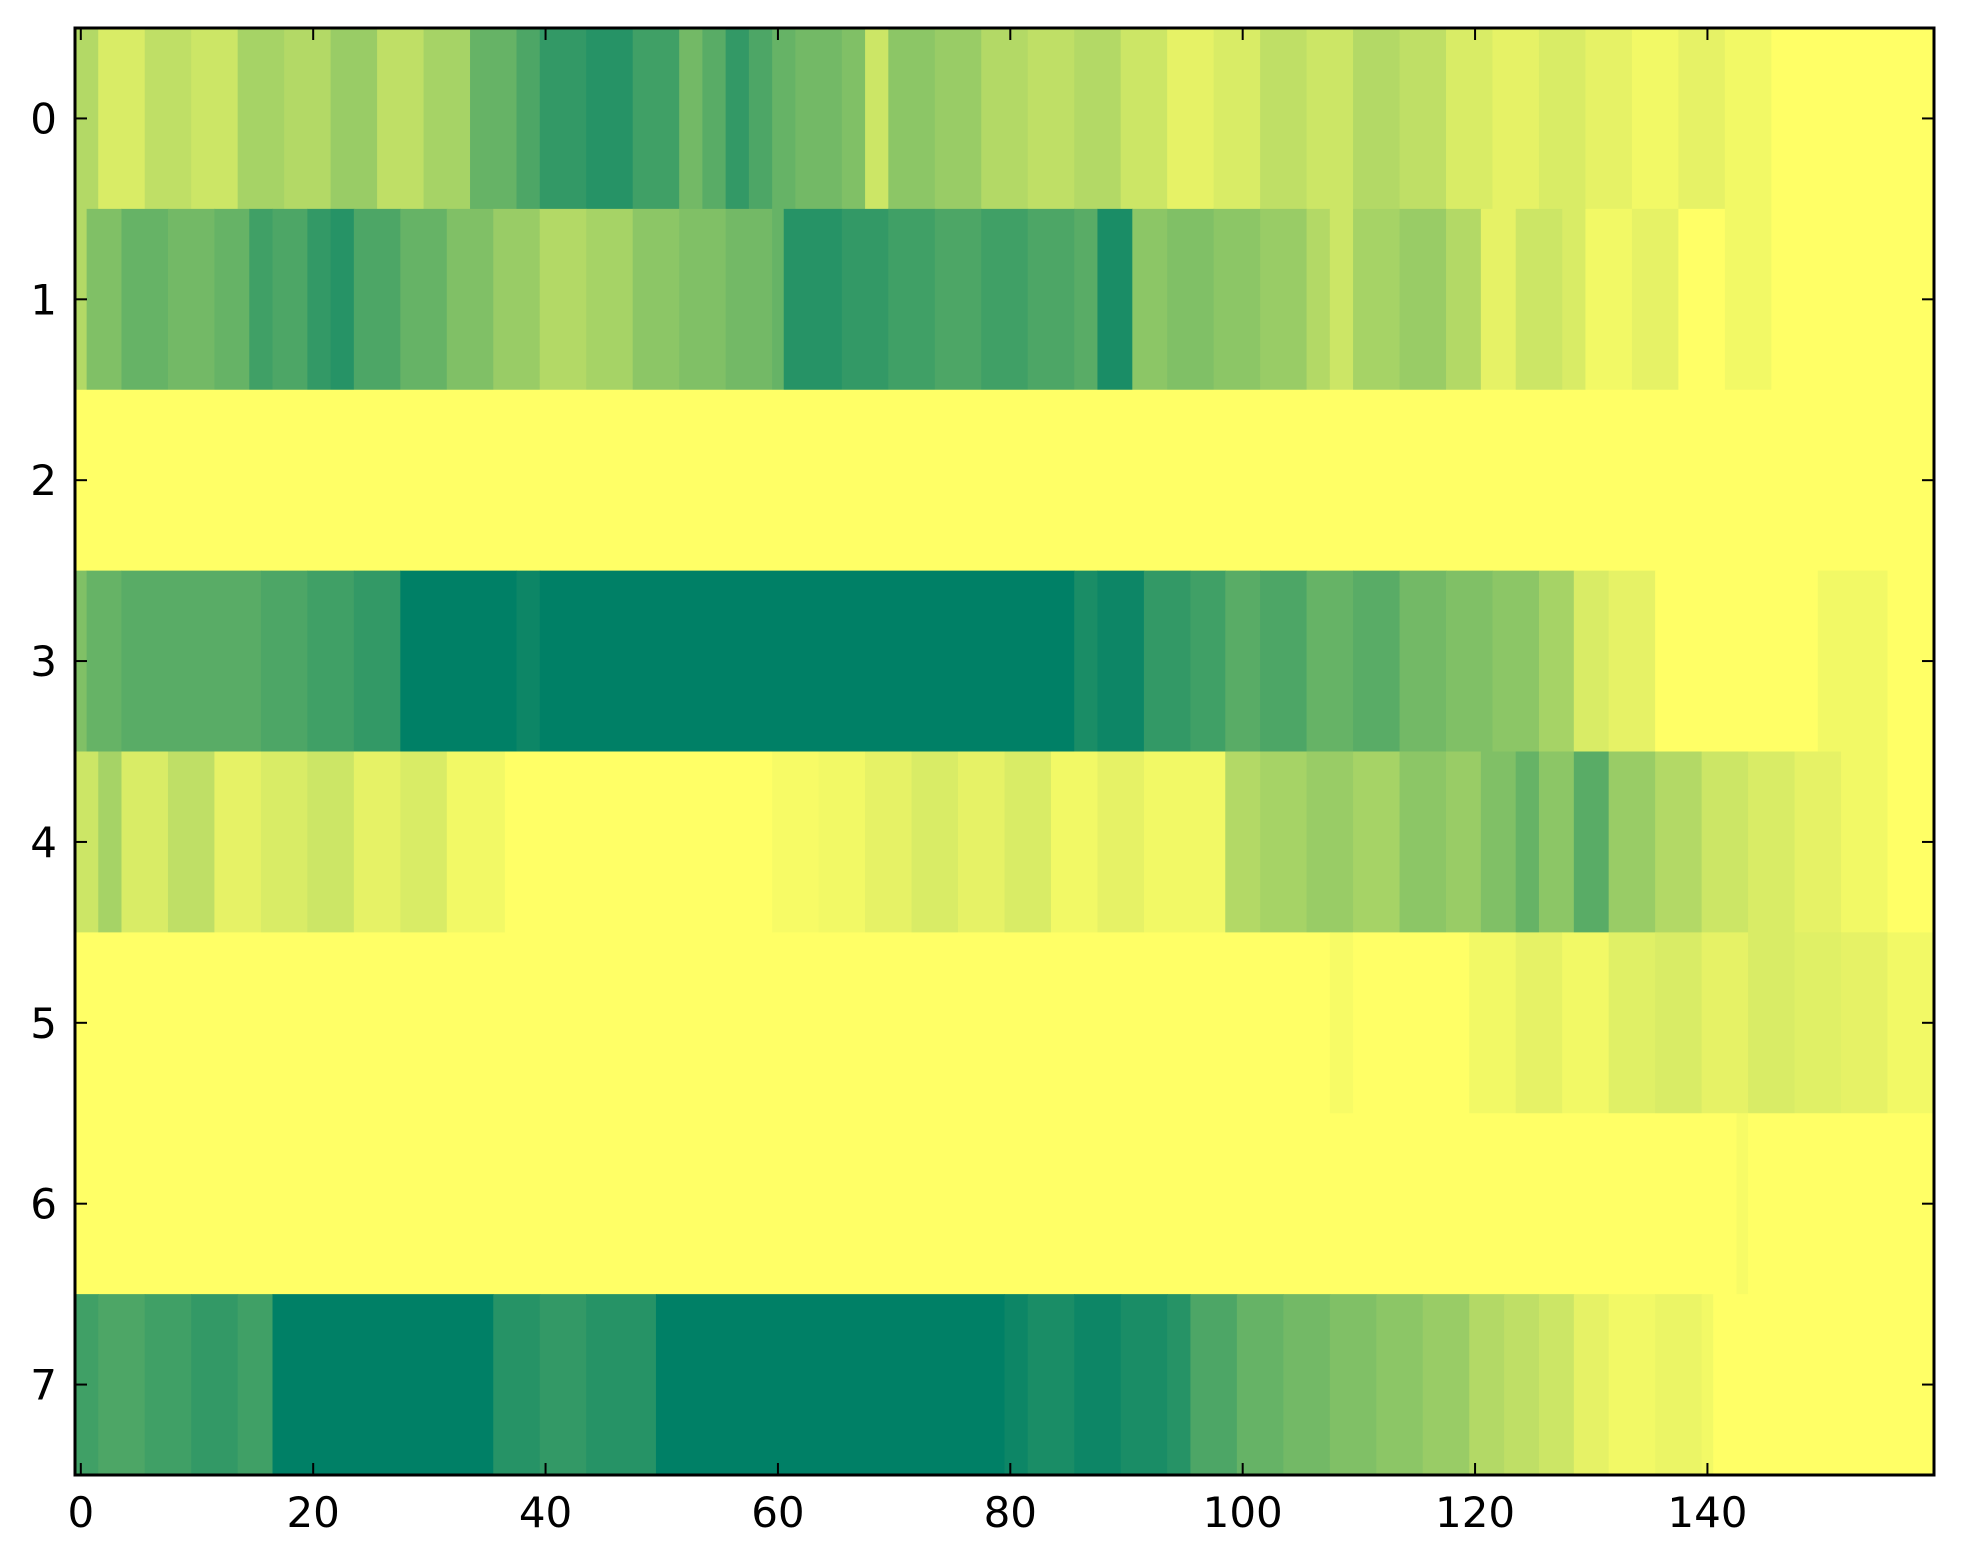 This screenshot has width=1963, height=1564. What do you see at coordinates (1010, 1512) in the screenshot?
I see `x-tick-label: 80` at bounding box center [1010, 1512].